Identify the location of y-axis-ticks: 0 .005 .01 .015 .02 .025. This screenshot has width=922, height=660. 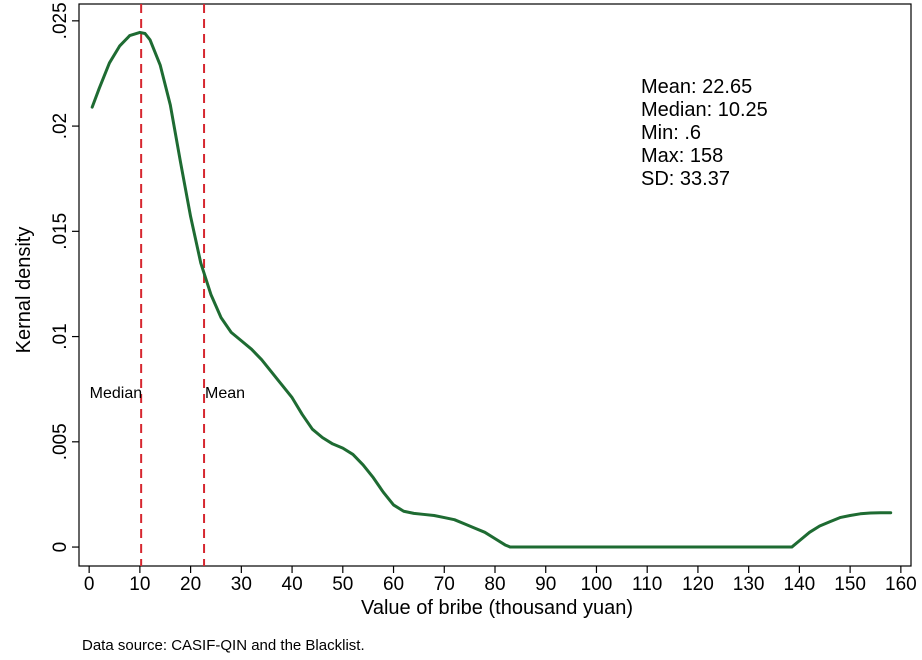
(64, 277).